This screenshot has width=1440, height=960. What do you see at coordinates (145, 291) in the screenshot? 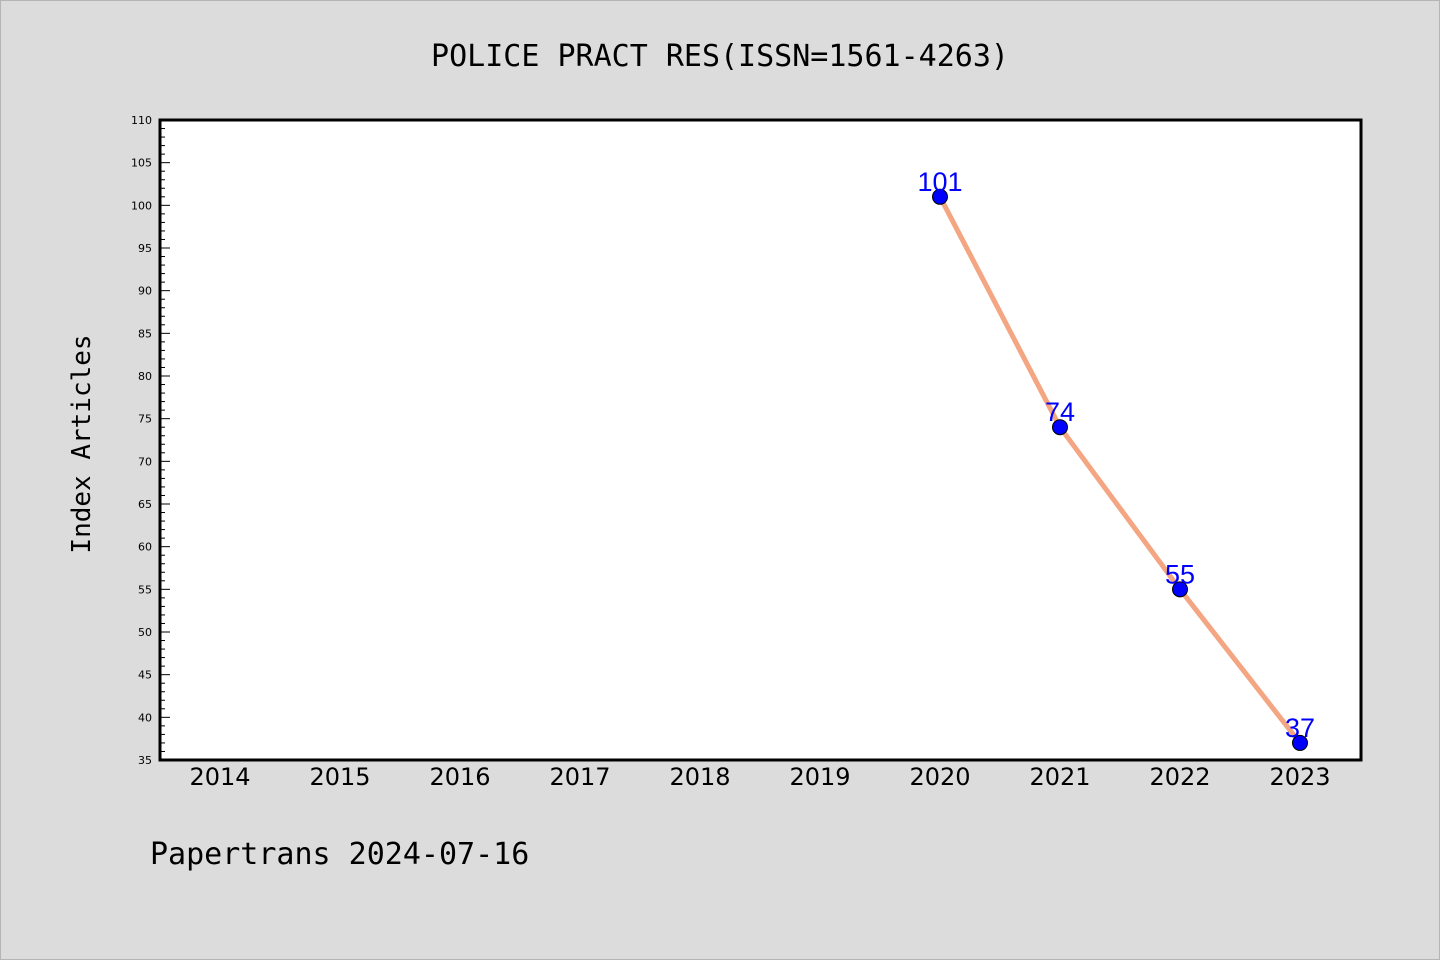
I see `y-tick-label: 90` at bounding box center [145, 291].